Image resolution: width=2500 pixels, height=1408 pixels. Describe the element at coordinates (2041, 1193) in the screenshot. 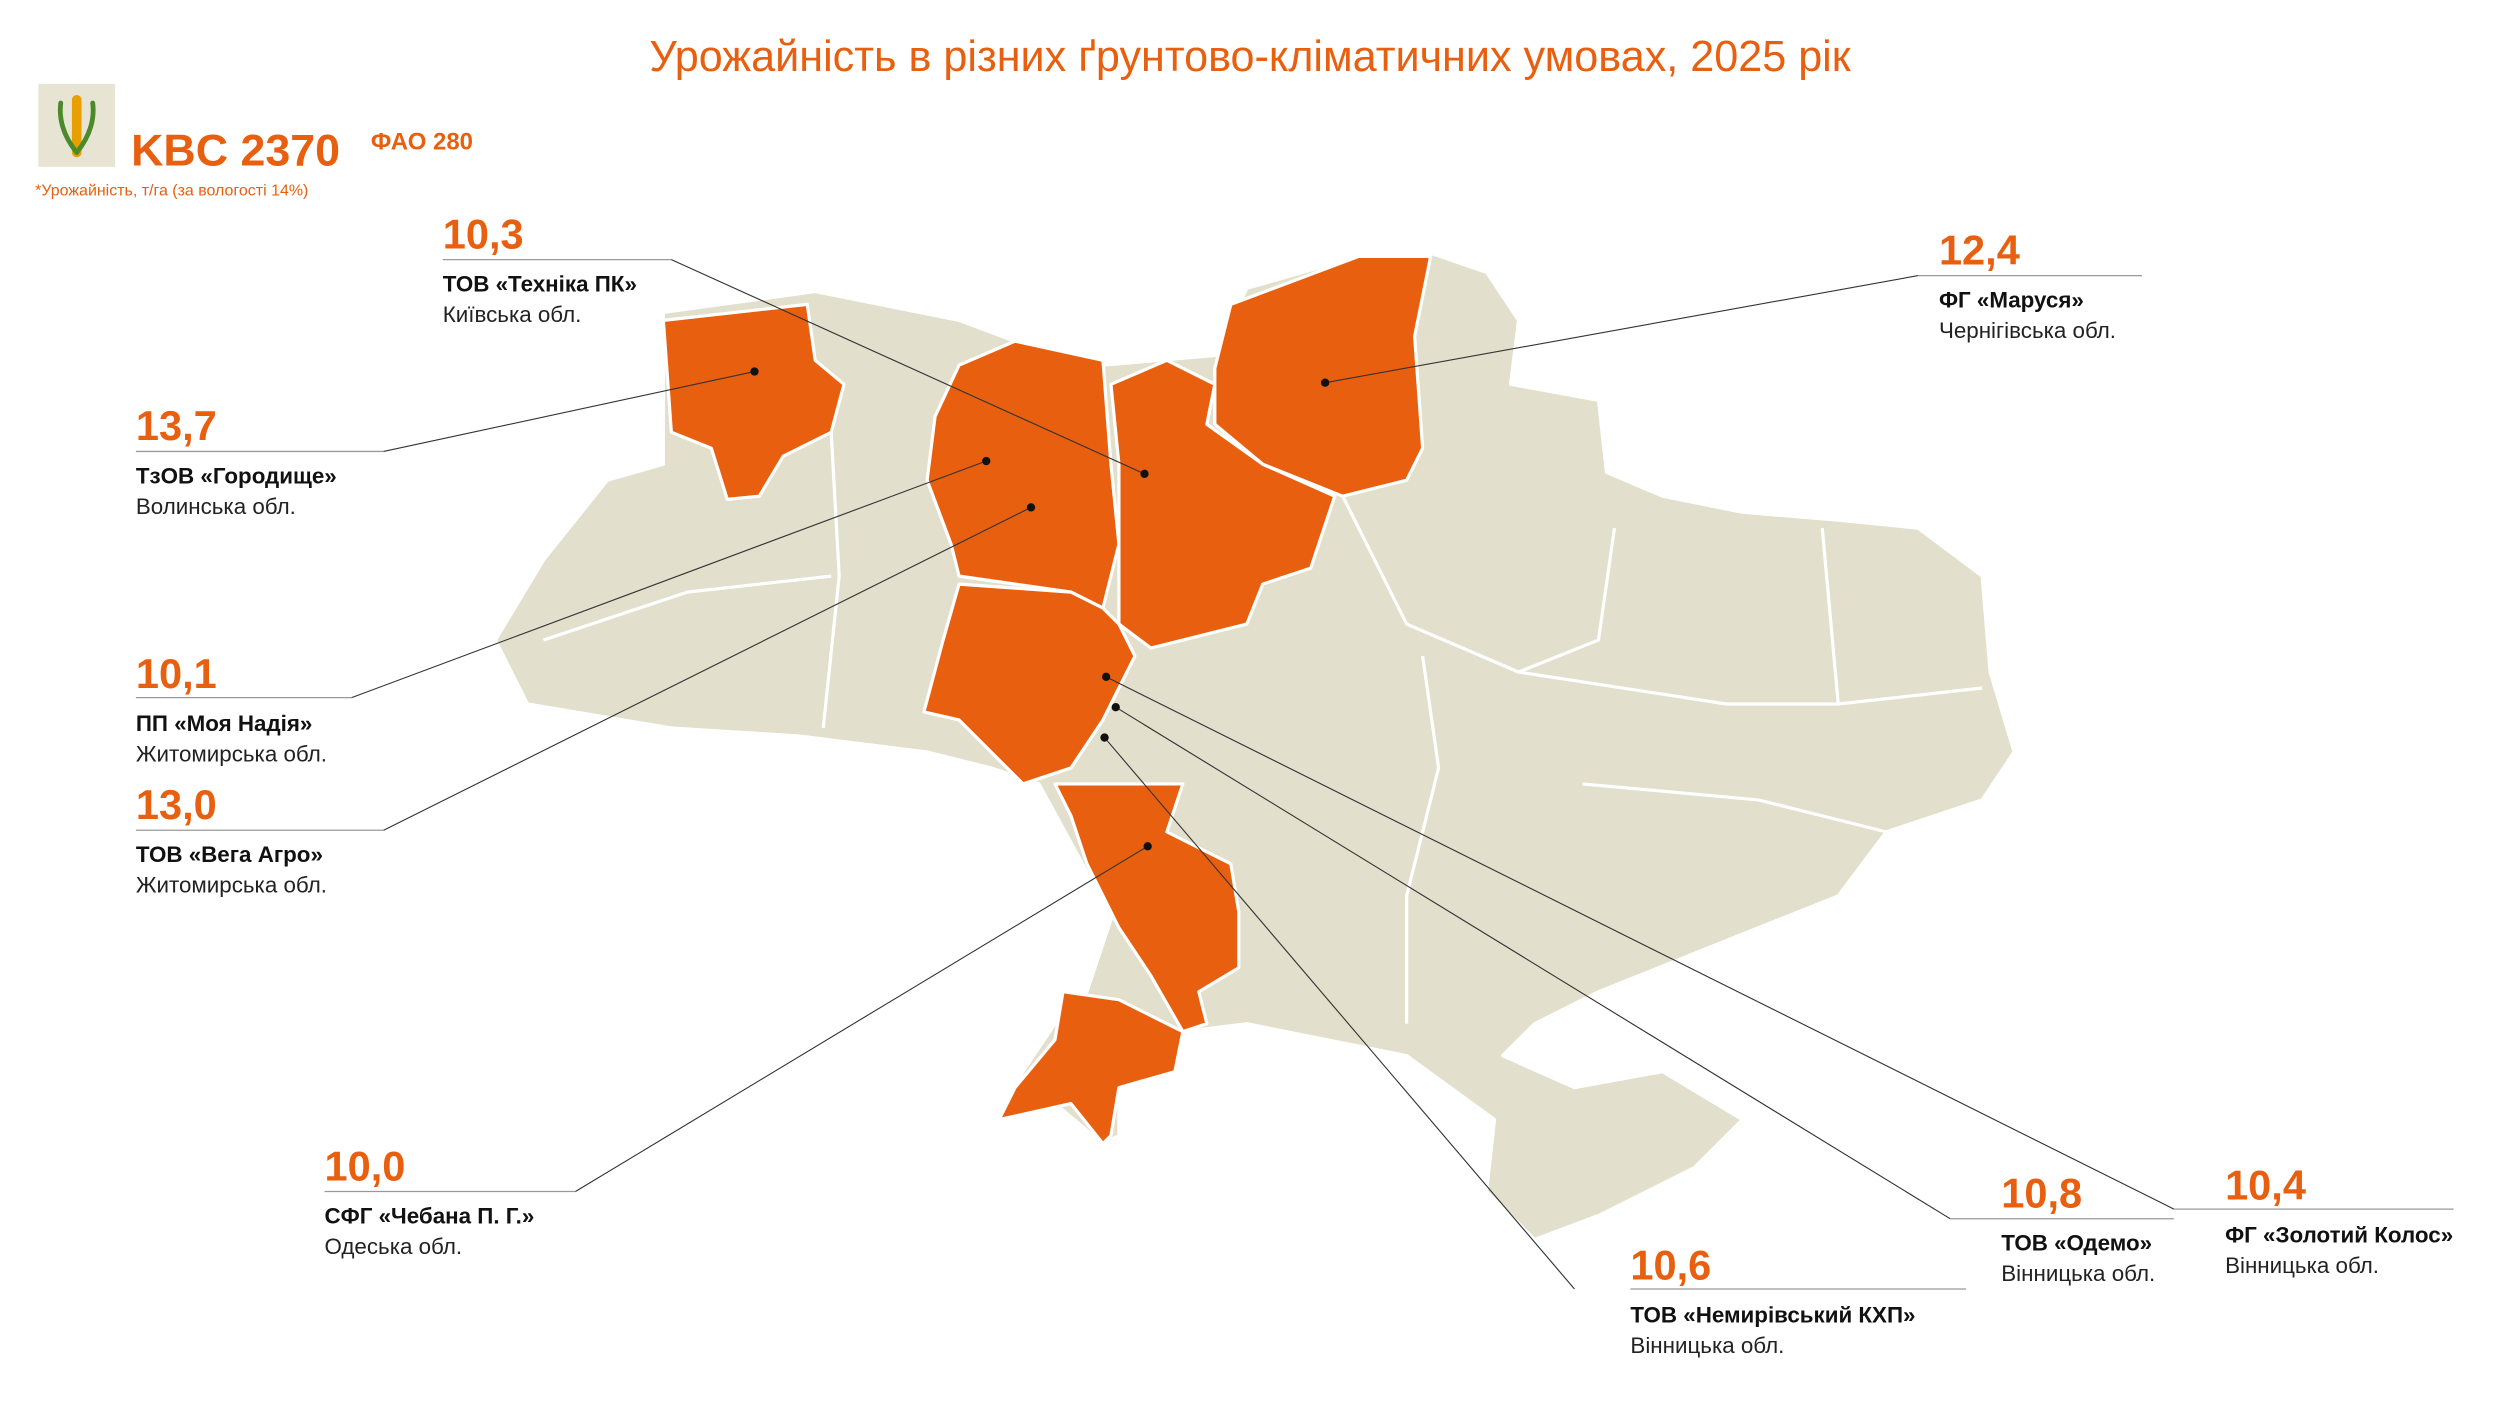

I see `yield-value: 10,8` at that location.